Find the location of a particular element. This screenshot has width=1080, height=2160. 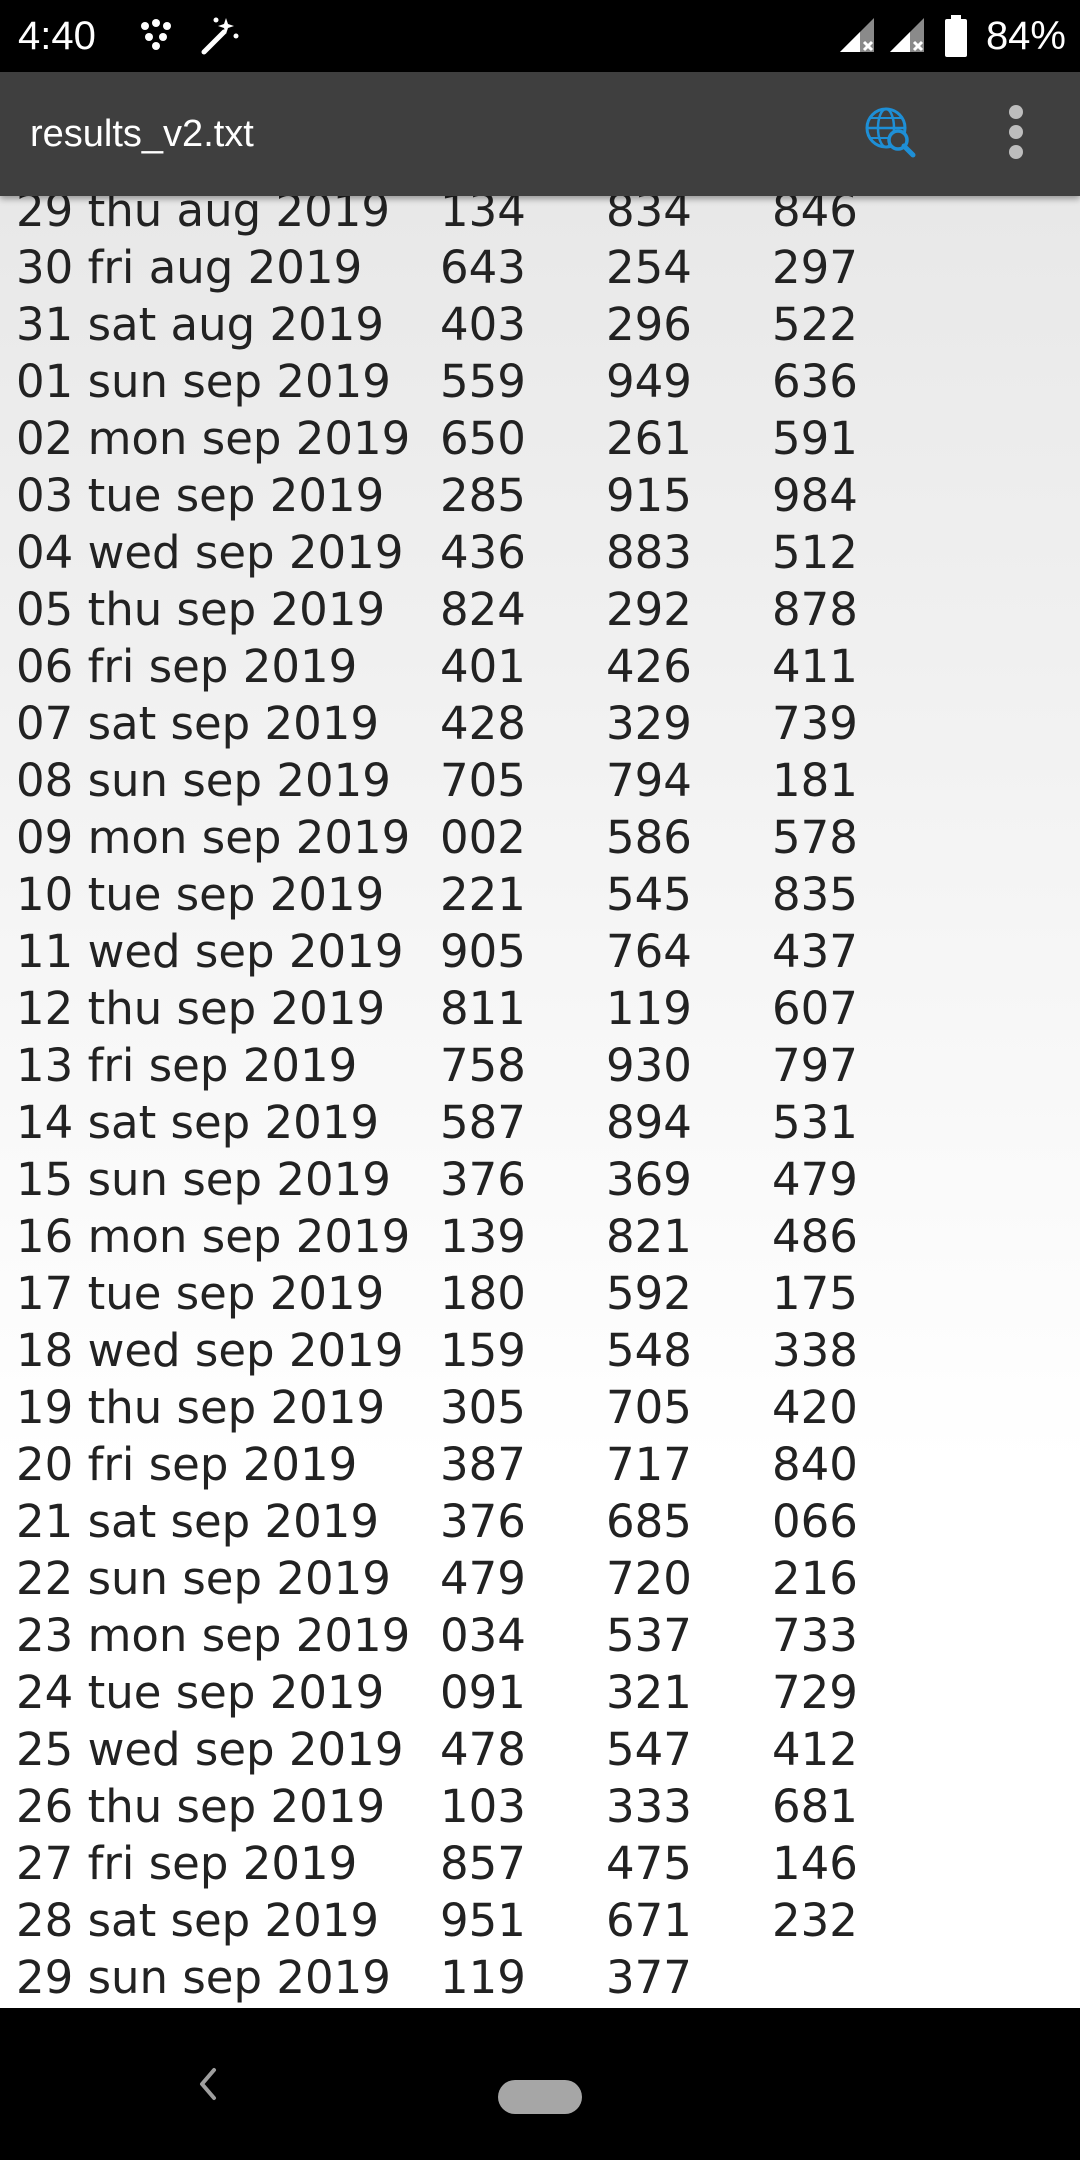

line-date: 31 sat aug 2019 is located at coordinates (200, 324).